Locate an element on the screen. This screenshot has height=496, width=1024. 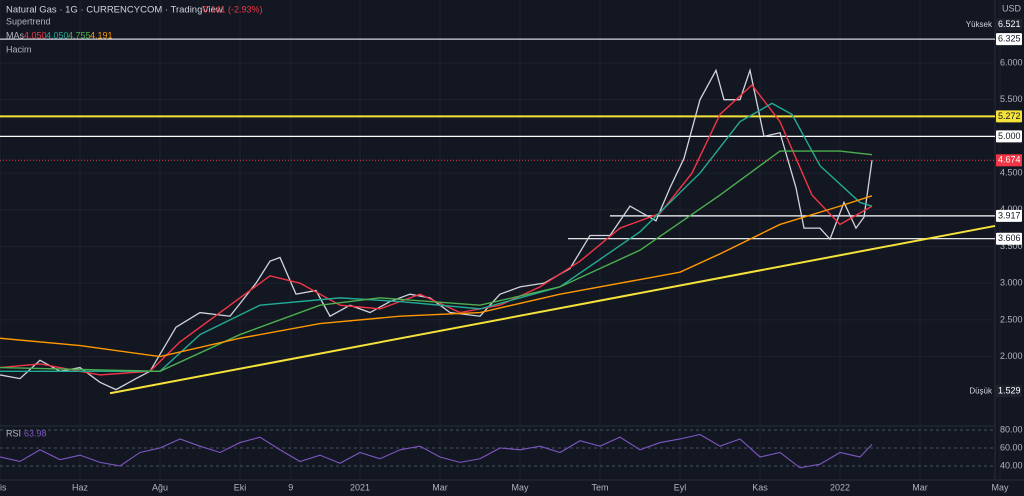
y-tick-label: 4.500 is located at coordinates (1011, 172).